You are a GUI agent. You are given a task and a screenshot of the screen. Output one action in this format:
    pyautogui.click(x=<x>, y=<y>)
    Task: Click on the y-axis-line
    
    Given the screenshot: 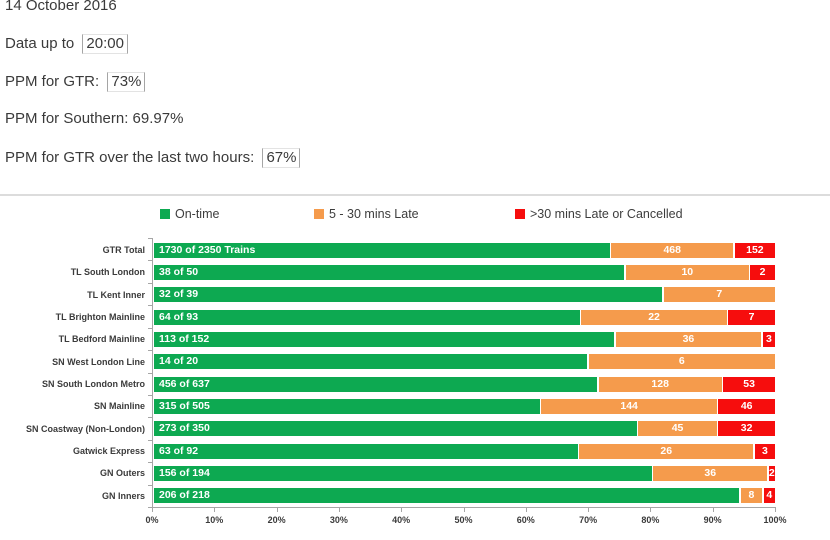 What is the action you would take?
    pyautogui.click(x=152, y=372)
    